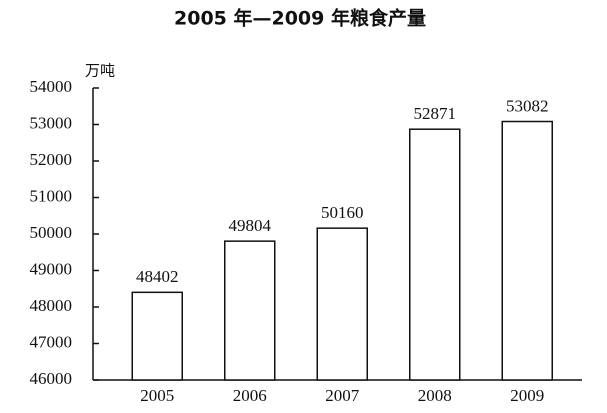 The image size is (607, 413). What do you see at coordinates (250, 395) in the screenshot?
I see `x-tick-label: 2006` at bounding box center [250, 395].